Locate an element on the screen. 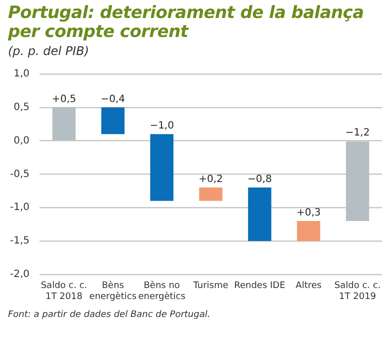 This screenshot has height=338, width=388. data-label: −1,0 is located at coordinates (162, 126).